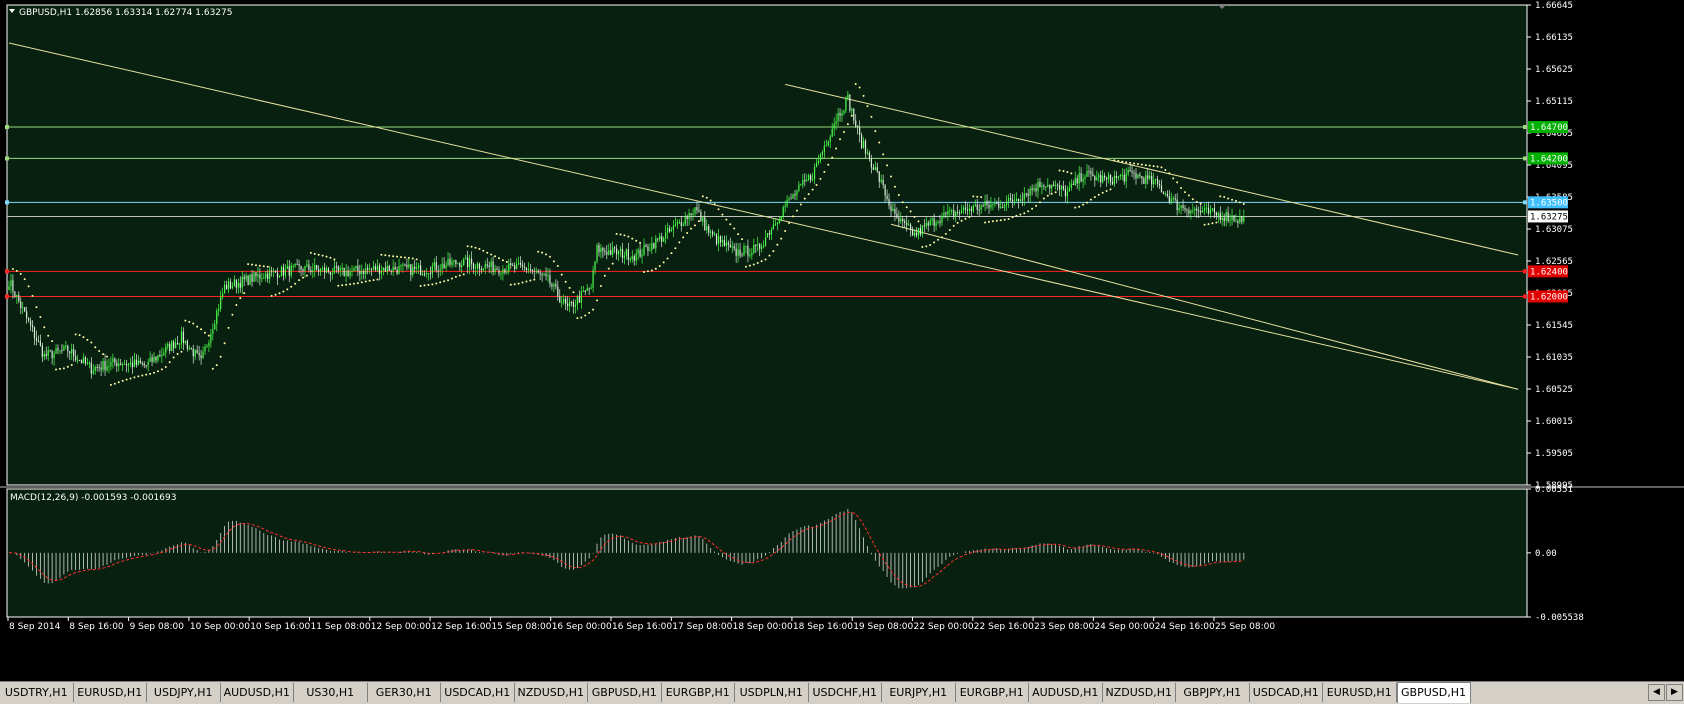 The image size is (1684, 704). I want to click on chart-tab: GER30,H1, so click(404, 692).